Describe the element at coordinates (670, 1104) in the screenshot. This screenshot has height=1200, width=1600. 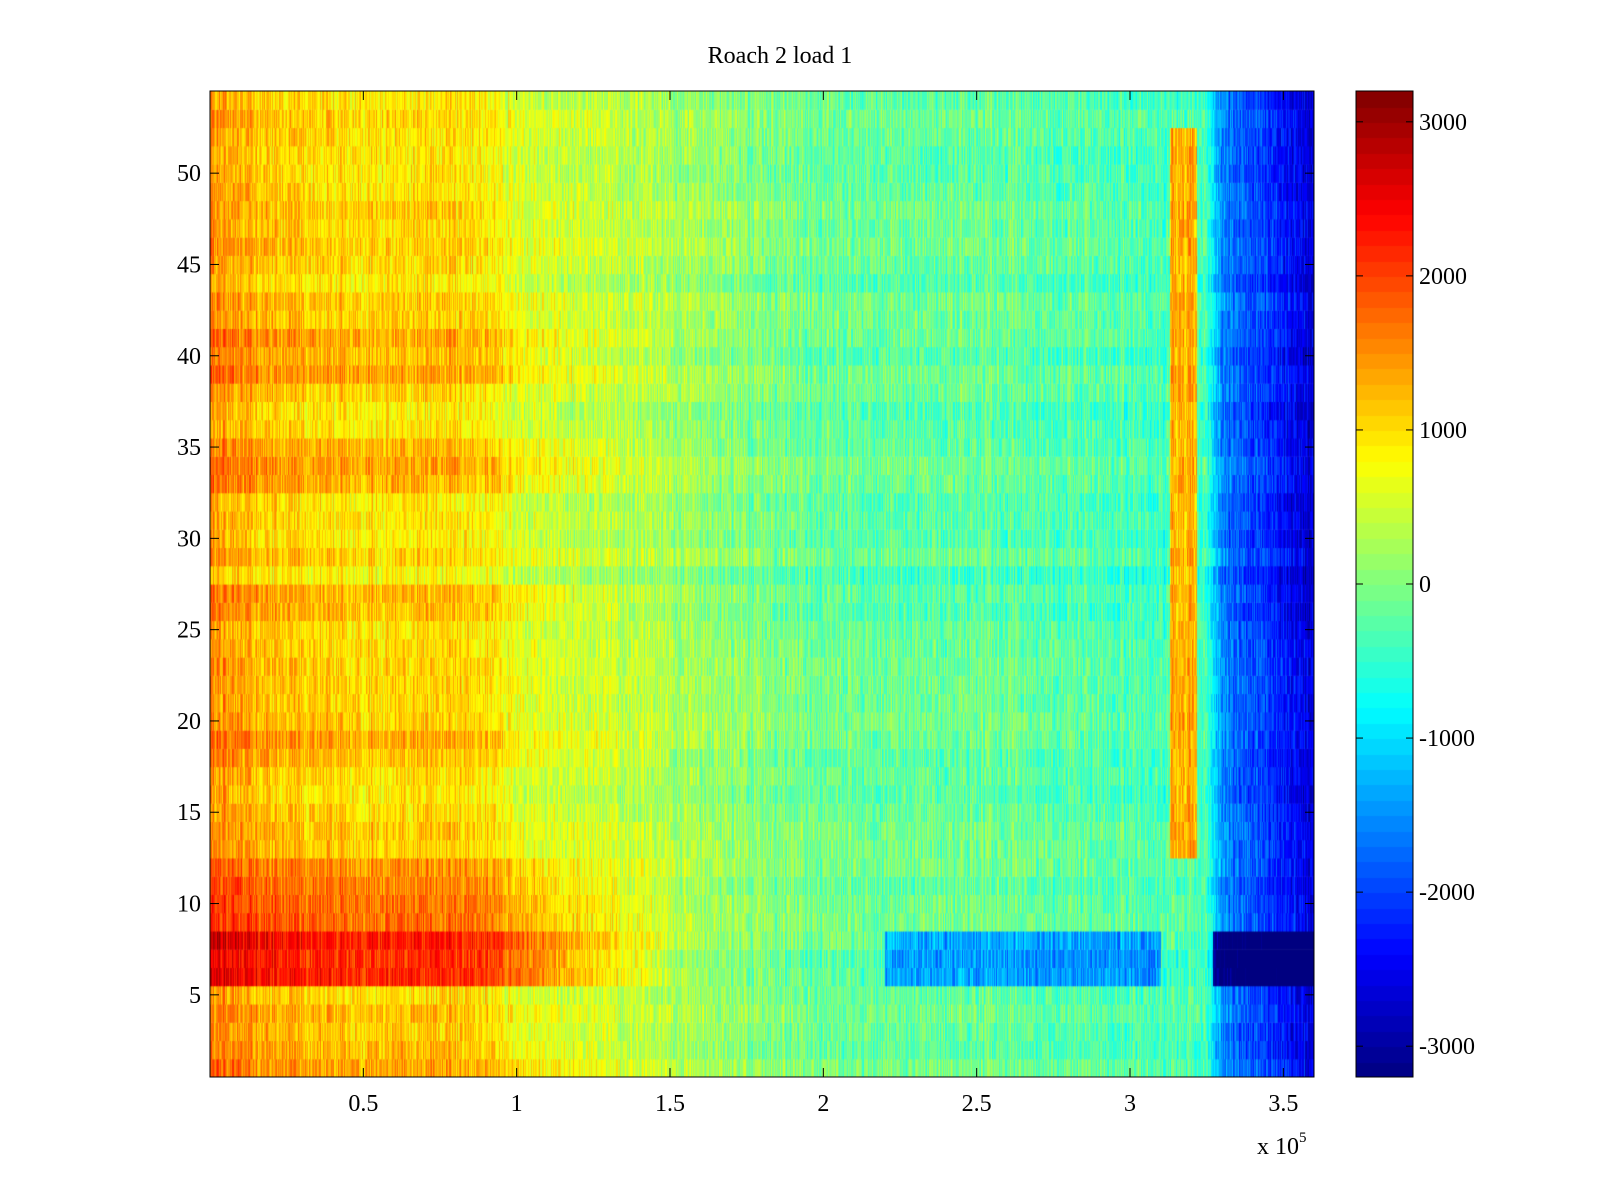
I see `x-tick-label: 1.5` at that location.